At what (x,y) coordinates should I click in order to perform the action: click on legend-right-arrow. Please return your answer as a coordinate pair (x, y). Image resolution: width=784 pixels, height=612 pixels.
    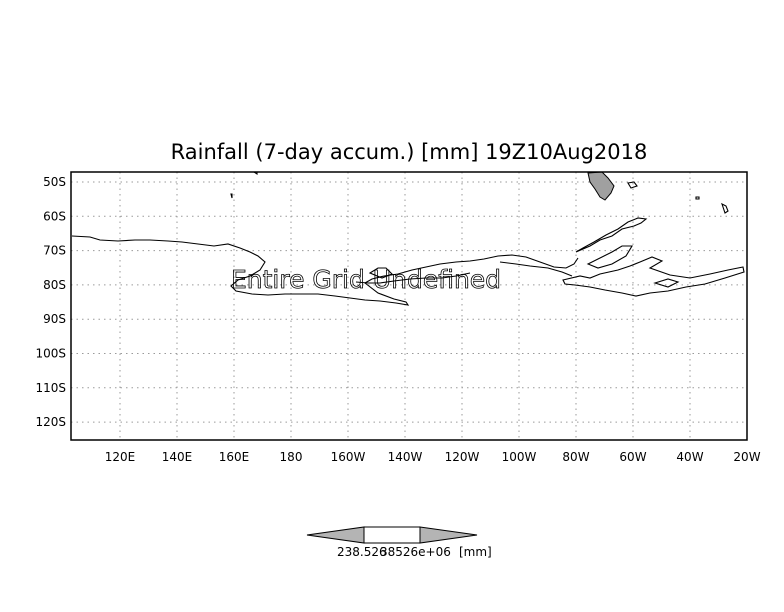
    Looking at the image, I should click on (448, 535).